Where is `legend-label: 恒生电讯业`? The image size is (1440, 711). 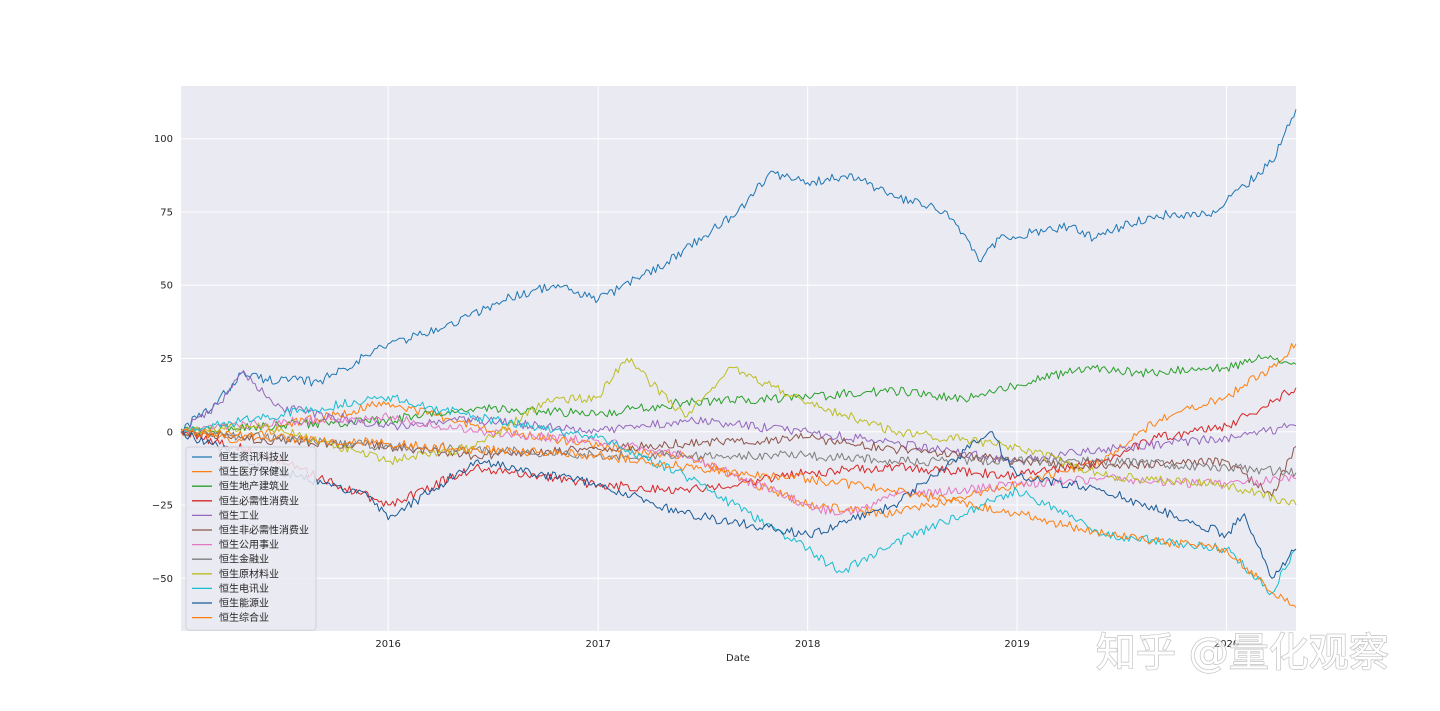
legend-label: 恒生电讯业 is located at coordinates (244, 588).